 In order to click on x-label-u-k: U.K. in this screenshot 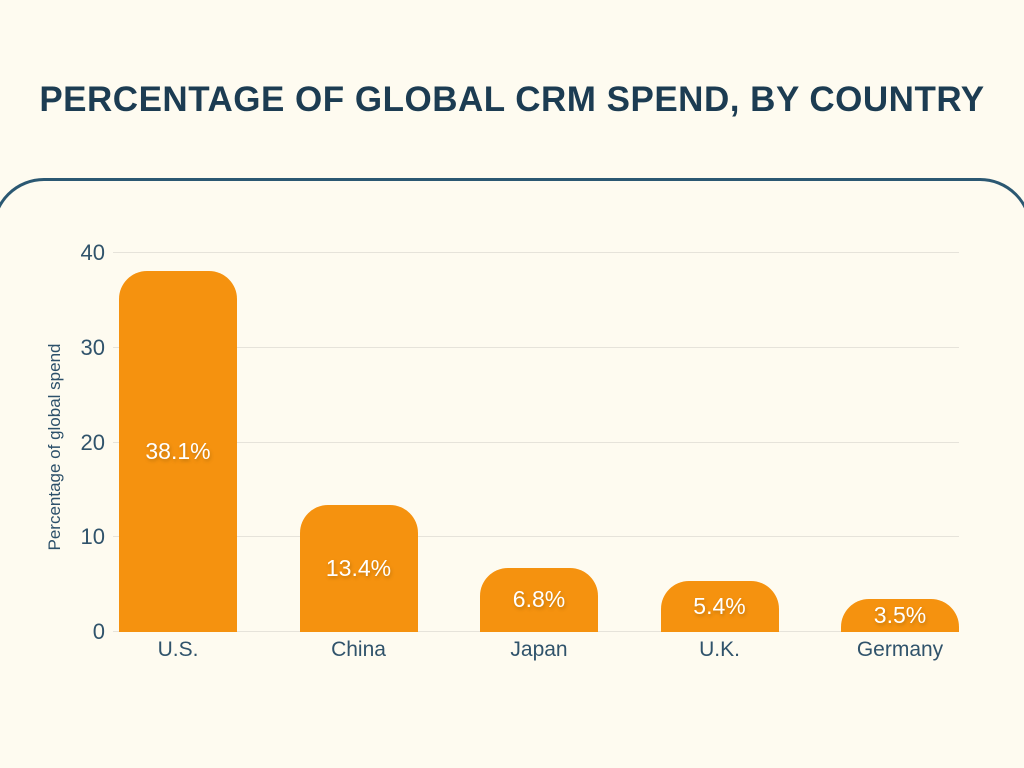, I will do `click(719, 649)`.